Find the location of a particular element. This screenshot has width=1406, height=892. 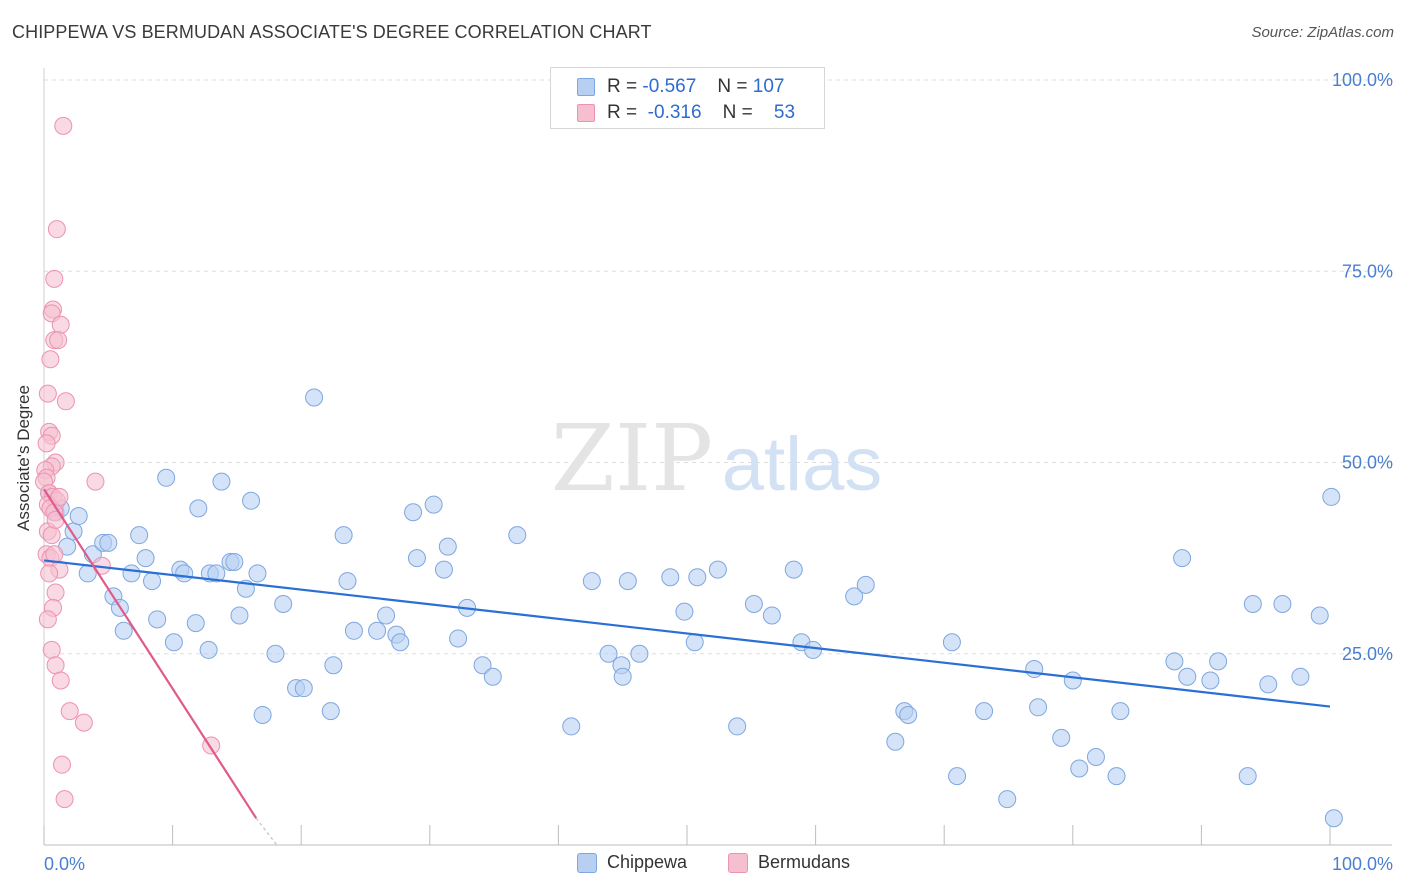

x-tick-label: 0.0% is located at coordinates (64, 864).